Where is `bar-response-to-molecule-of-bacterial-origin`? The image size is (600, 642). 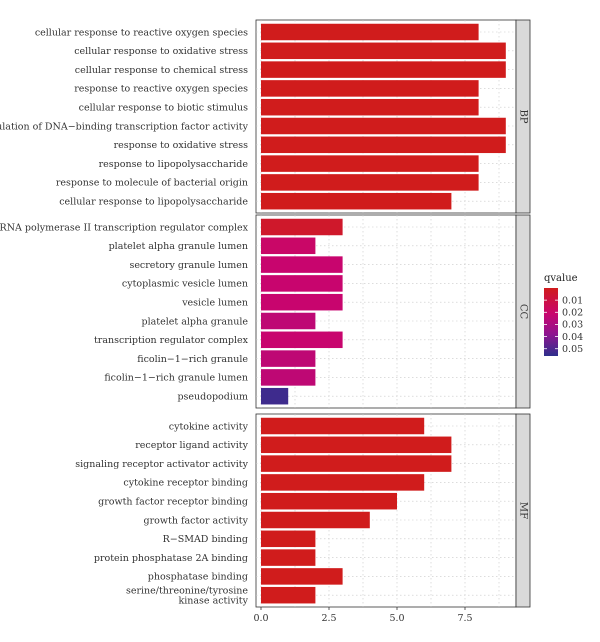 bar-response-to-molecule-of-bacterial-origin is located at coordinates (370, 182).